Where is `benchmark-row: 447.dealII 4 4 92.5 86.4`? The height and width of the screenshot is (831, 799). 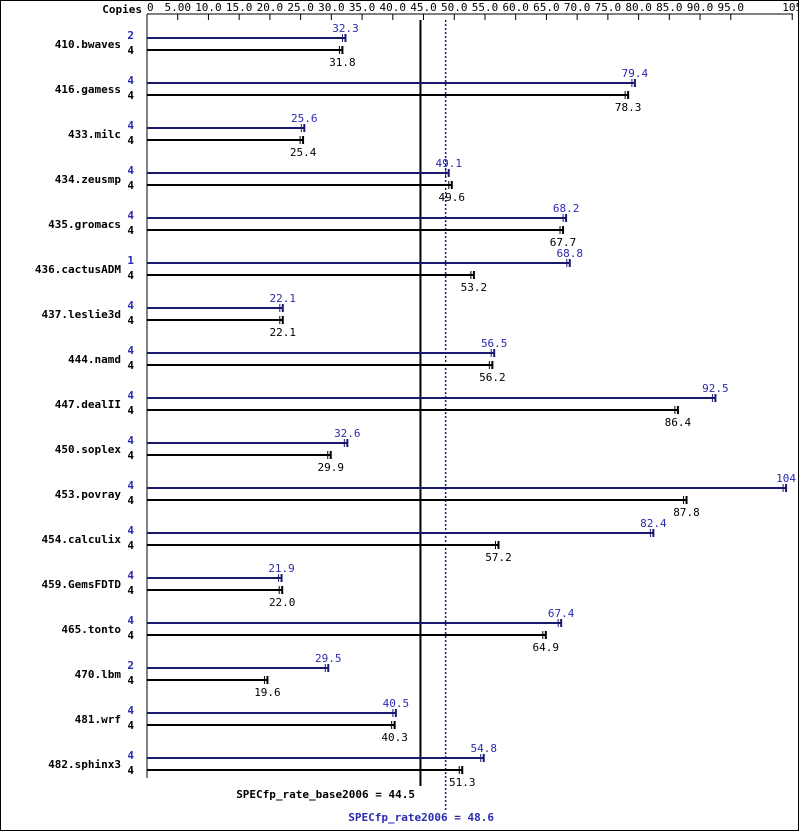 benchmark-row: 447.dealII 4 4 92.5 86.4 is located at coordinates (392, 405).